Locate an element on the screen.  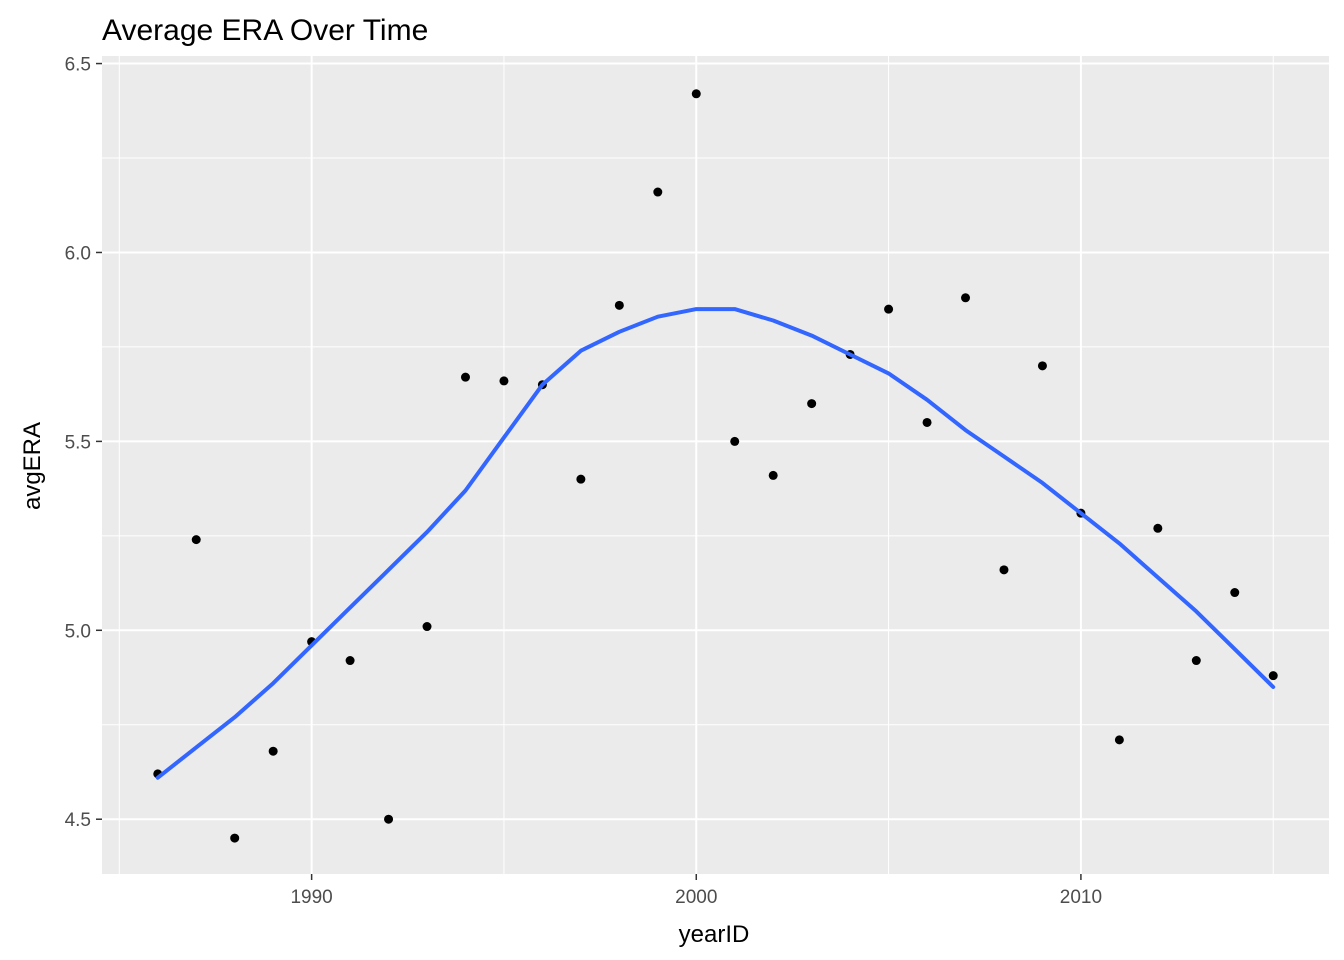
x-tick-label: 2000 is located at coordinates (696, 897).